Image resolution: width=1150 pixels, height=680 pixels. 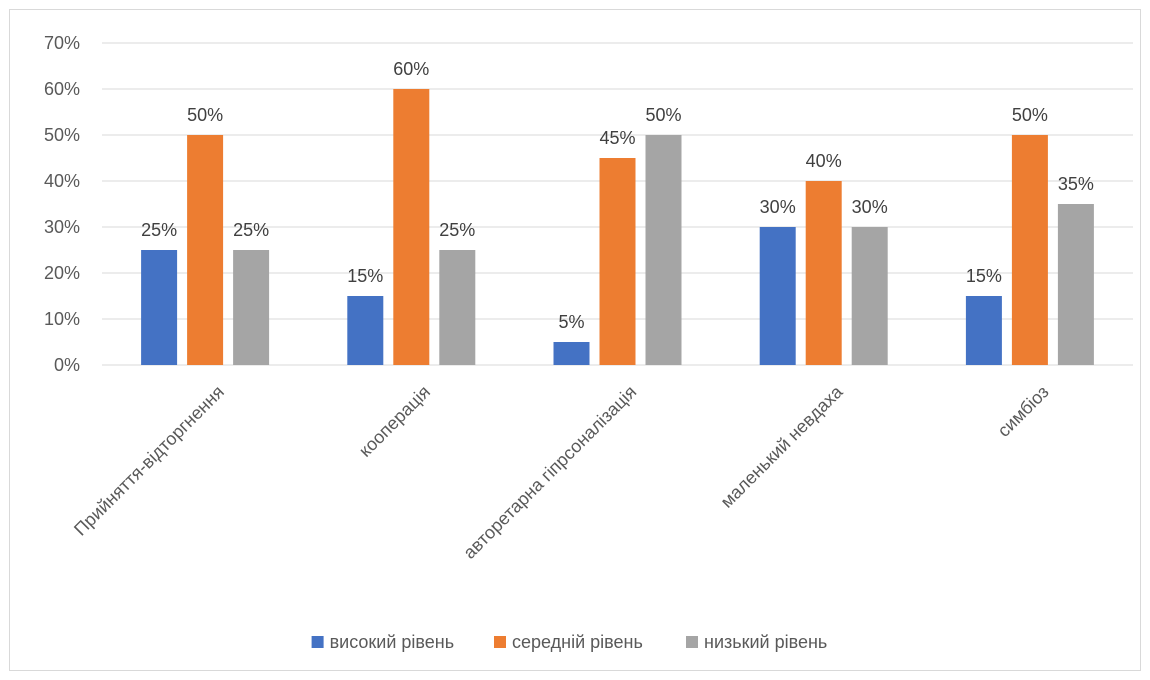 I want to click on category-label: Прийняття-відторгнення, so click(x=149, y=461).